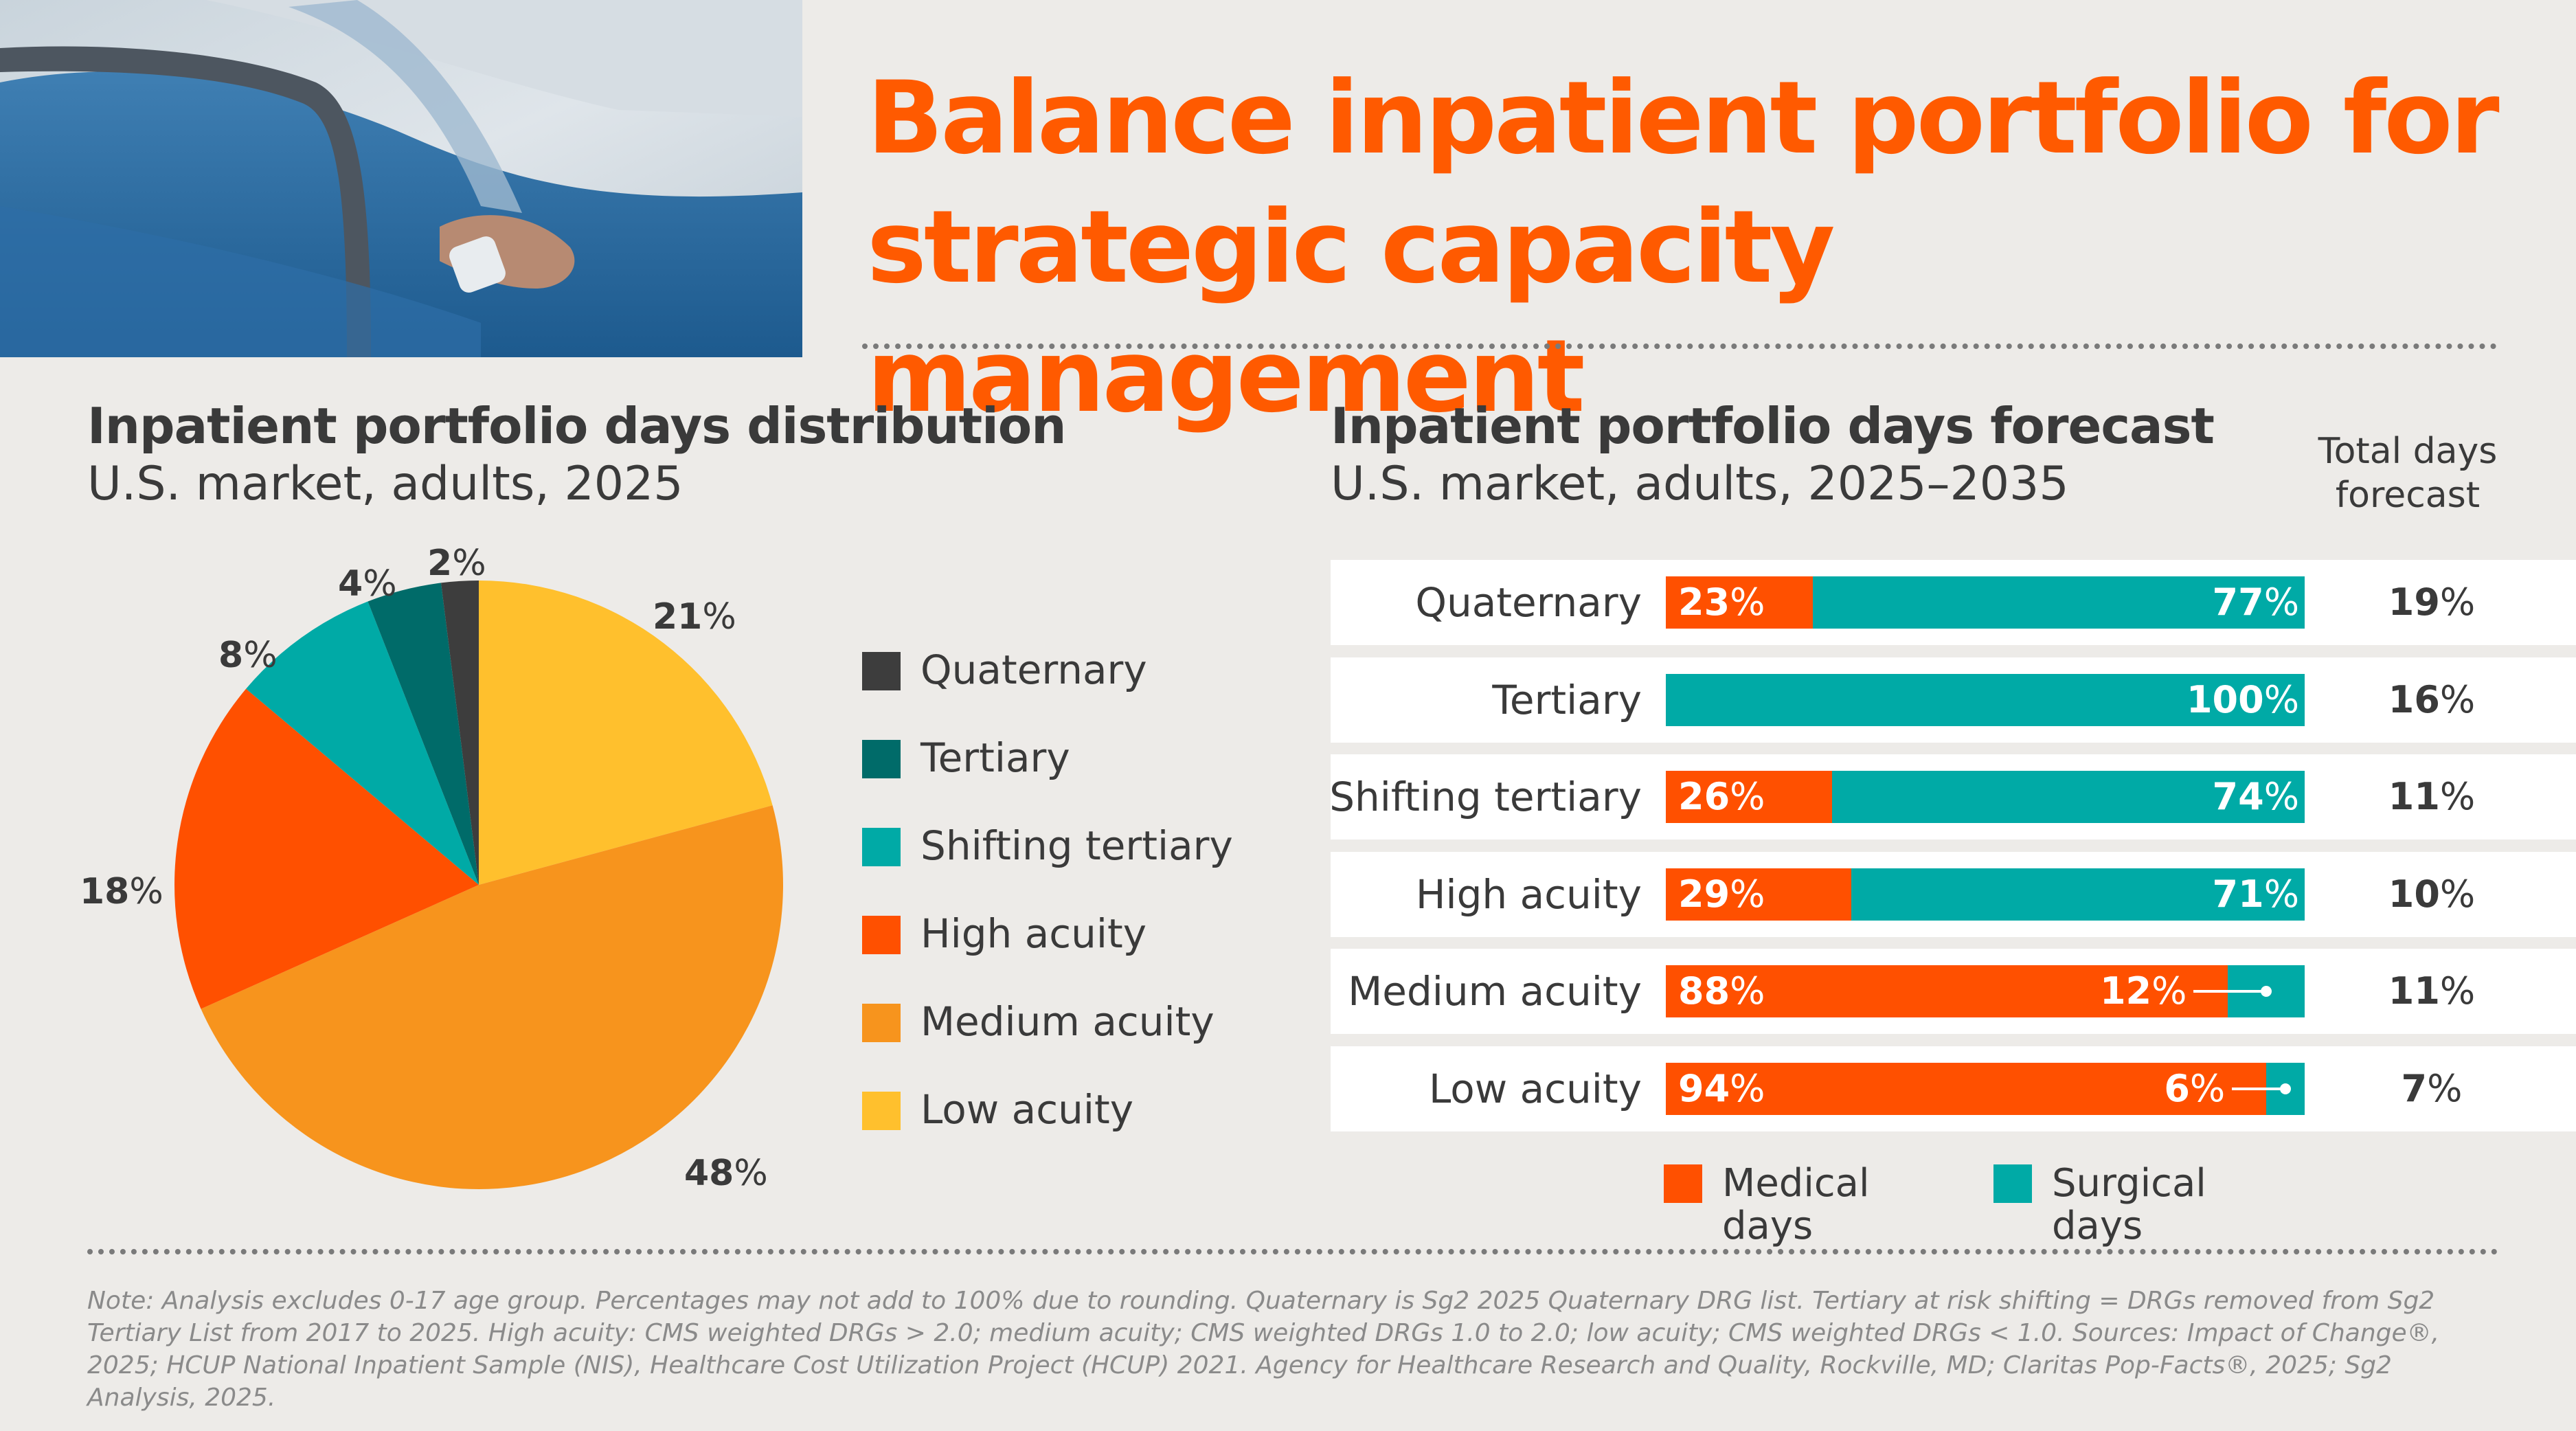 The width and height of the screenshot is (2576, 1431). What do you see at coordinates (2408, 496) in the screenshot?
I see `total-days-header-line2: forecast` at bounding box center [2408, 496].